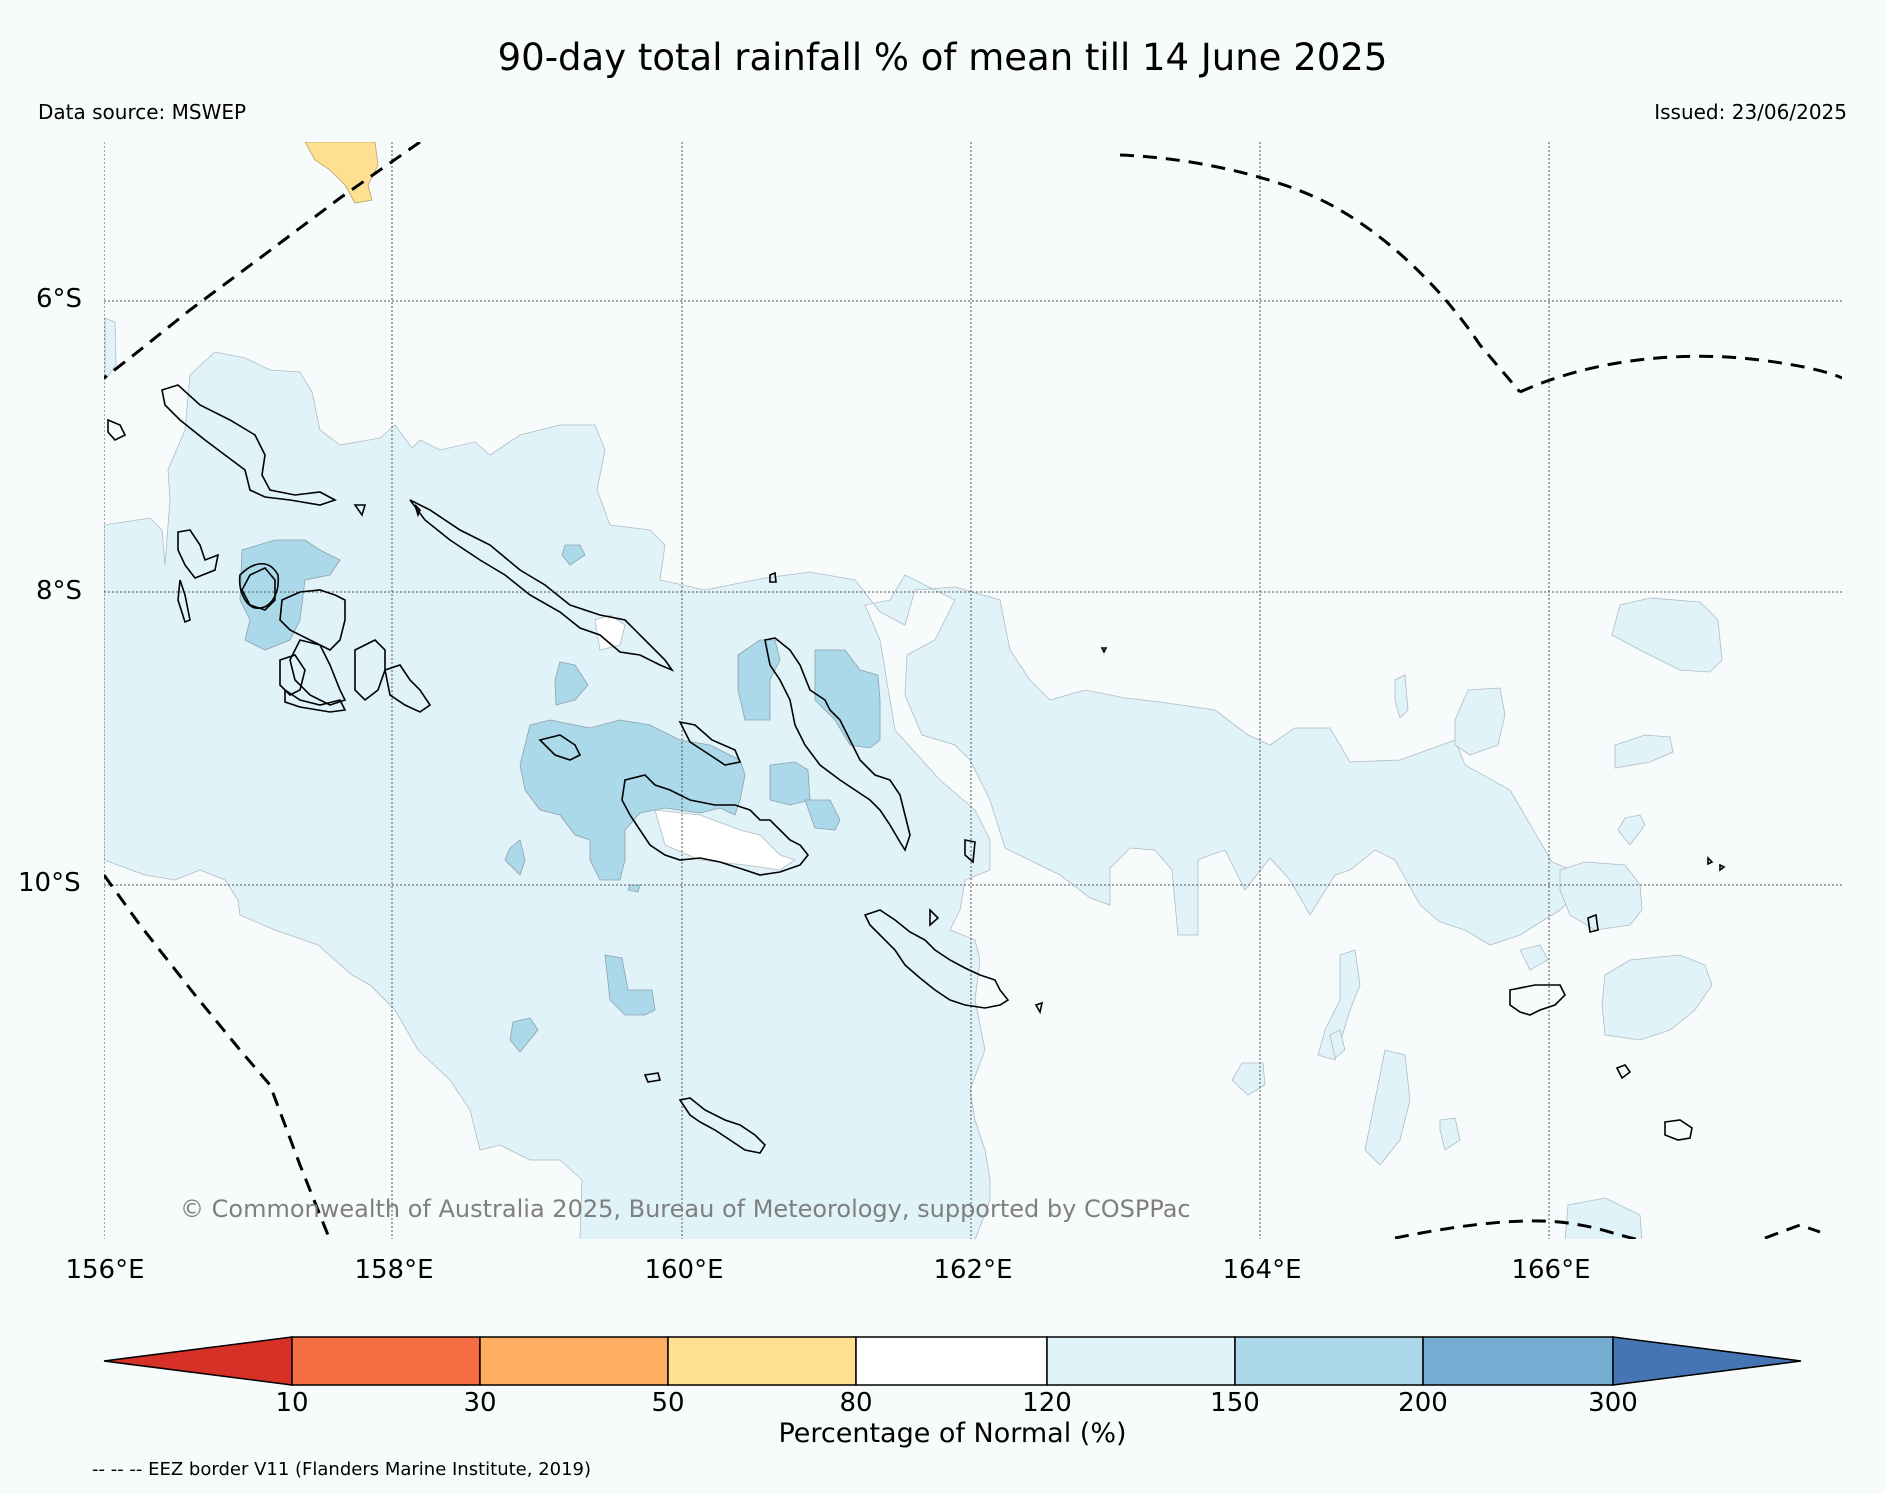 The width and height of the screenshot is (1885, 1494). I want to click on rainfall-50-80-region, so click(341, 173).